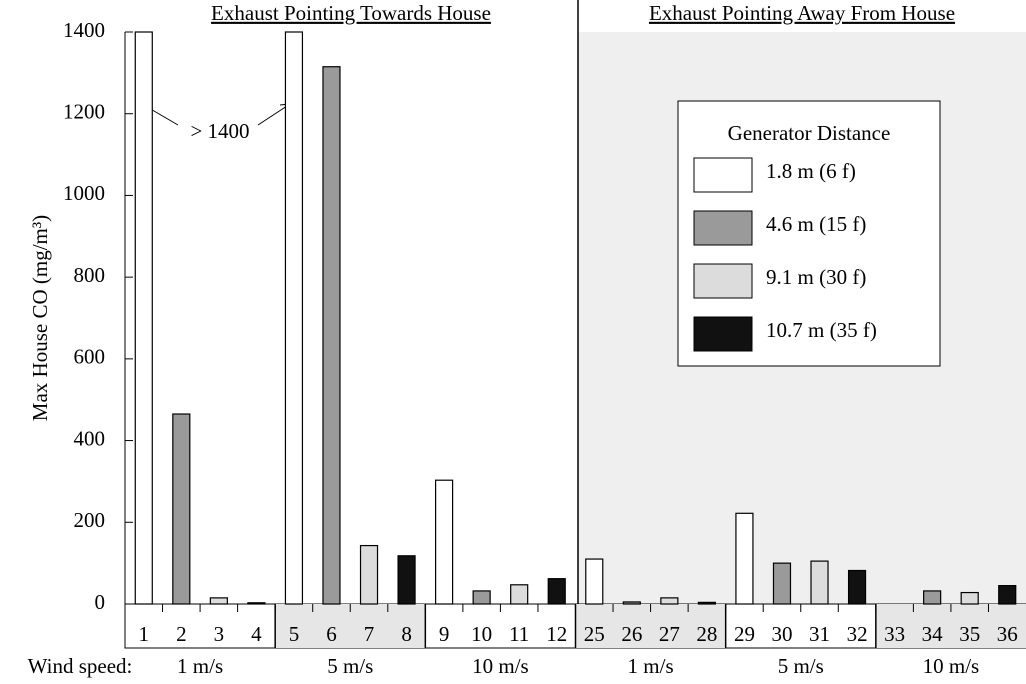 This screenshot has width=1026, height=684. What do you see at coordinates (406, 634) in the screenshot?
I see `x-tick-label: 8` at bounding box center [406, 634].